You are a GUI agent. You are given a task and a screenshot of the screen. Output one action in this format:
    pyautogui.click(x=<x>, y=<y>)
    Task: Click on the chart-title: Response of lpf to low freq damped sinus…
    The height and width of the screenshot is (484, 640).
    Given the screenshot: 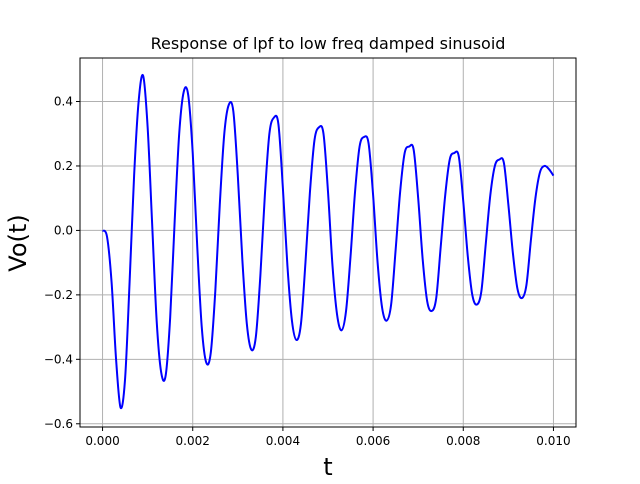 What is the action you would take?
    pyautogui.click(x=328, y=43)
    